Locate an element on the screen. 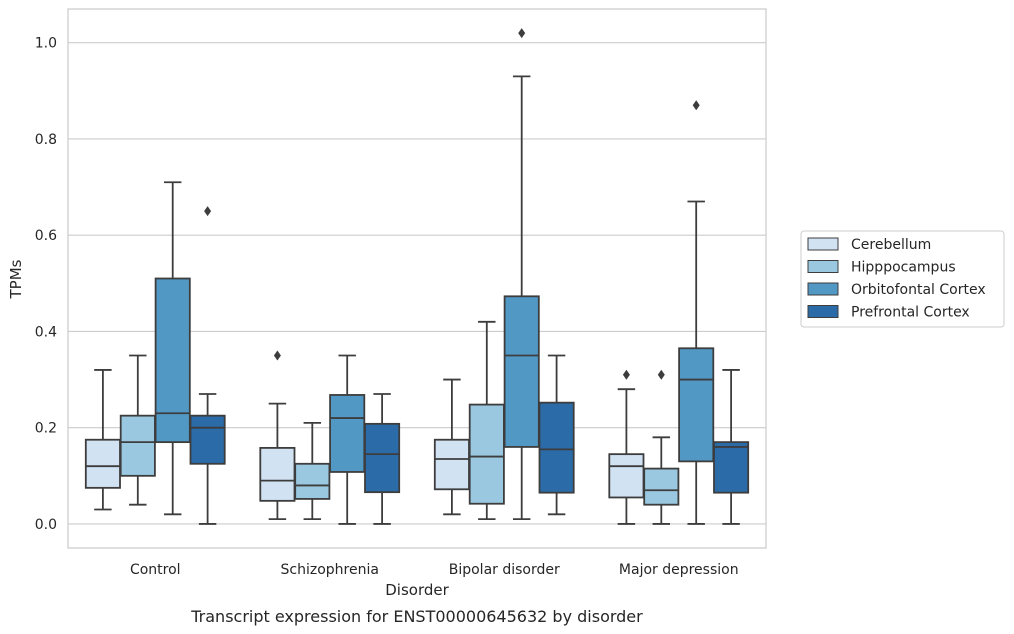 The height and width of the screenshot is (634, 1014). y-tick-label: 0.0 is located at coordinates (46, 525).